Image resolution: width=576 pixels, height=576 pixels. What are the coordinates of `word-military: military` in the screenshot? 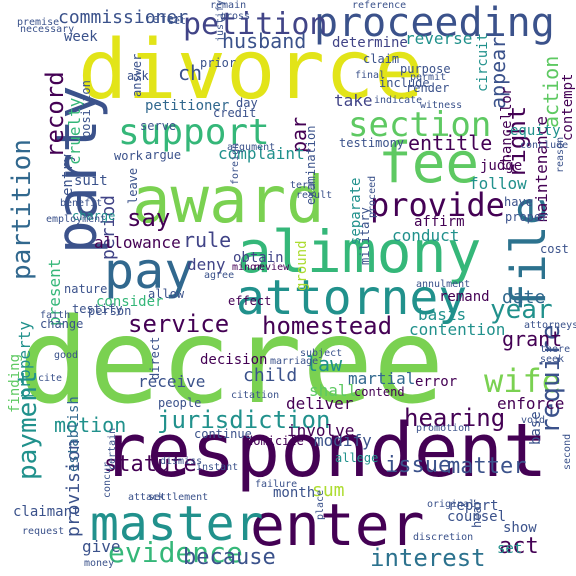 It's located at (365, 236).